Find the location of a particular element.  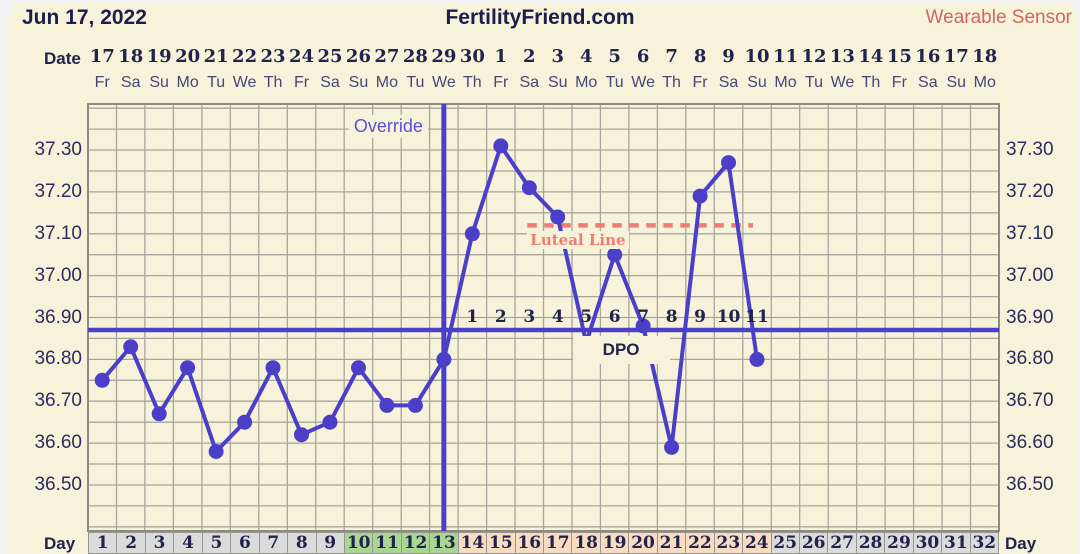

date-axis-value: 24 is located at coordinates (301, 56).